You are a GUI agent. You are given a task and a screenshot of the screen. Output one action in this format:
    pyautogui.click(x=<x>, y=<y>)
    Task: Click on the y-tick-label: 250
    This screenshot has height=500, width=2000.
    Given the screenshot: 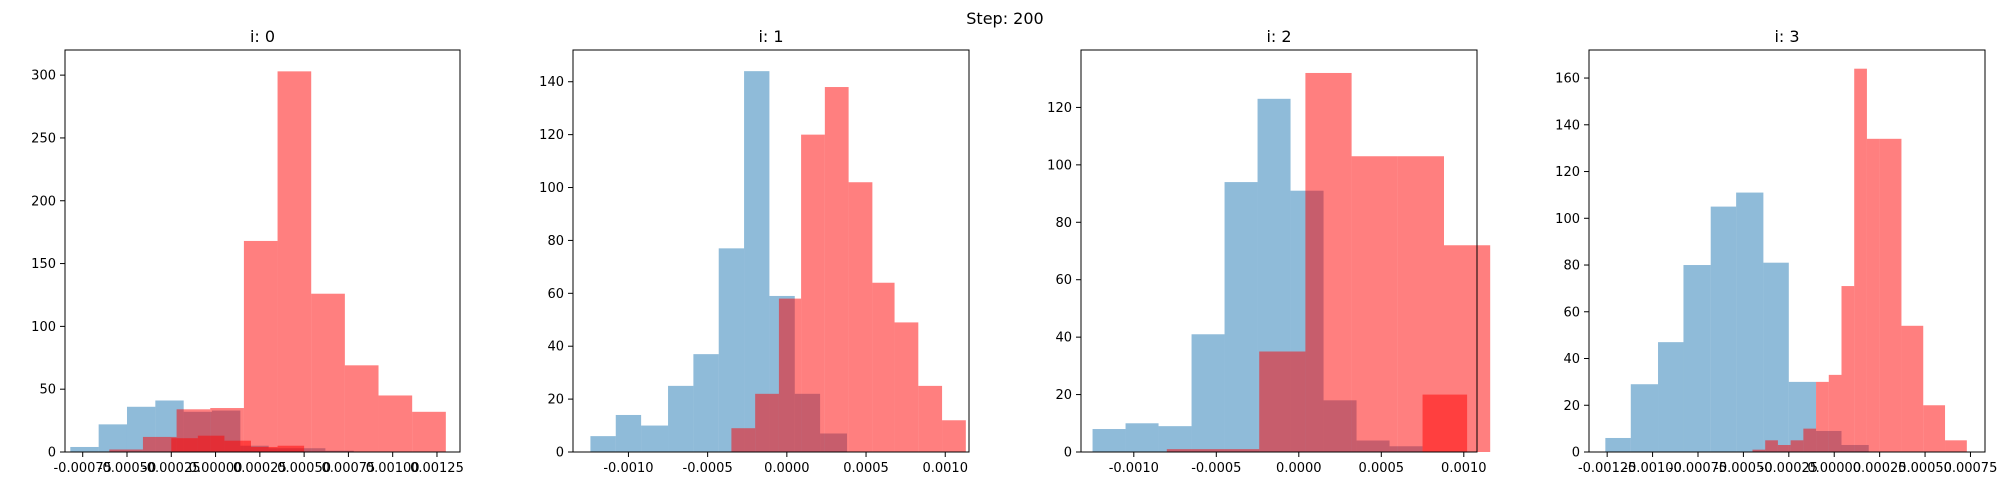 What is the action you would take?
    pyautogui.click(x=43, y=138)
    